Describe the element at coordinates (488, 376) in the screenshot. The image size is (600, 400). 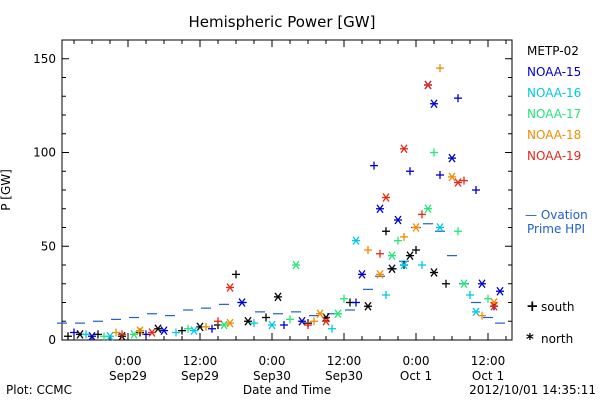
I see `x-tick-date-label: Oct 1` at that location.